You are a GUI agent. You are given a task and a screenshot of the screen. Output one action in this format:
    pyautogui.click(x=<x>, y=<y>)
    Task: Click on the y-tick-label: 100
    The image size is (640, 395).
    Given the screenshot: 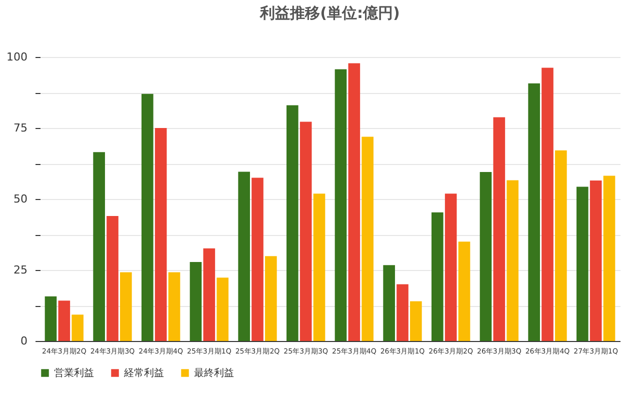 What is the action you would take?
    pyautogui.click(x=17, y=57)
    